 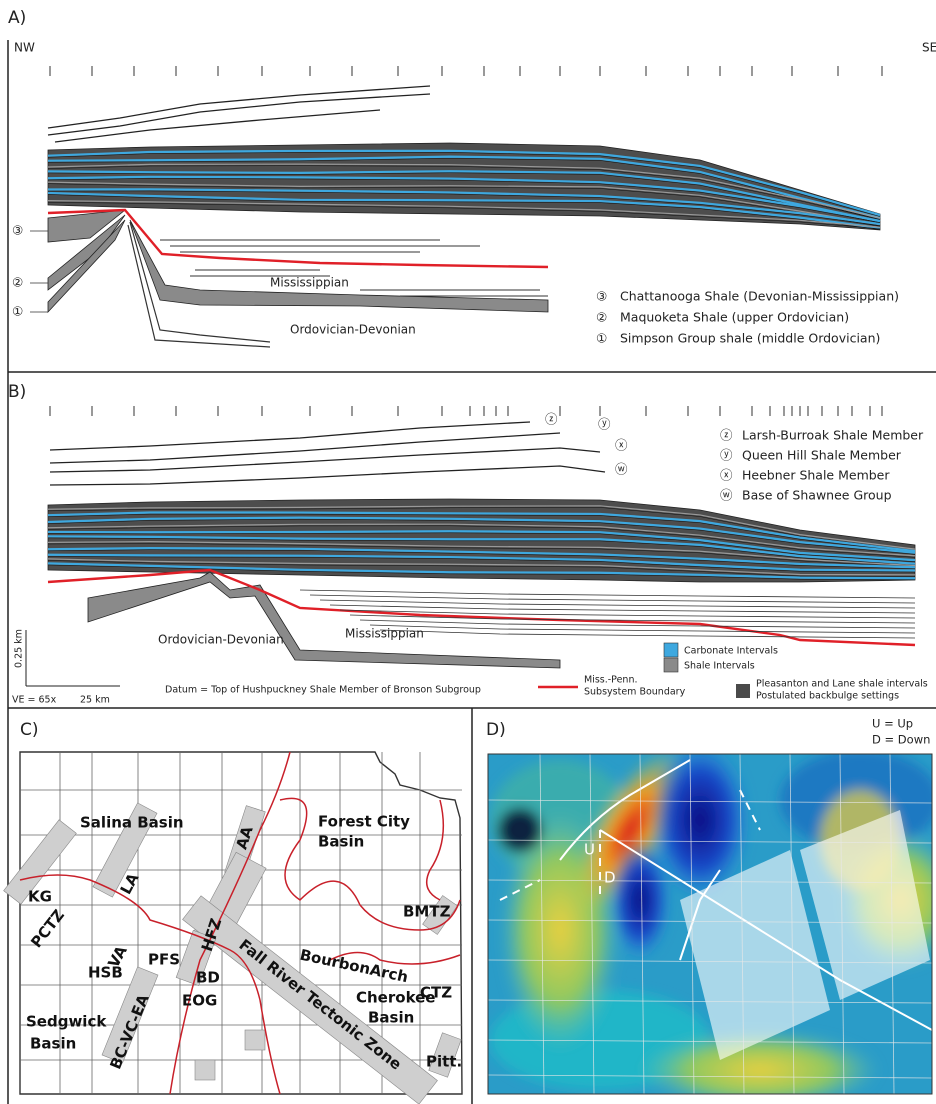 What do you see at coordinates (395, 998) in the screenshot?
I see `map-label: Cherokee` at bounding box center [395, 998].